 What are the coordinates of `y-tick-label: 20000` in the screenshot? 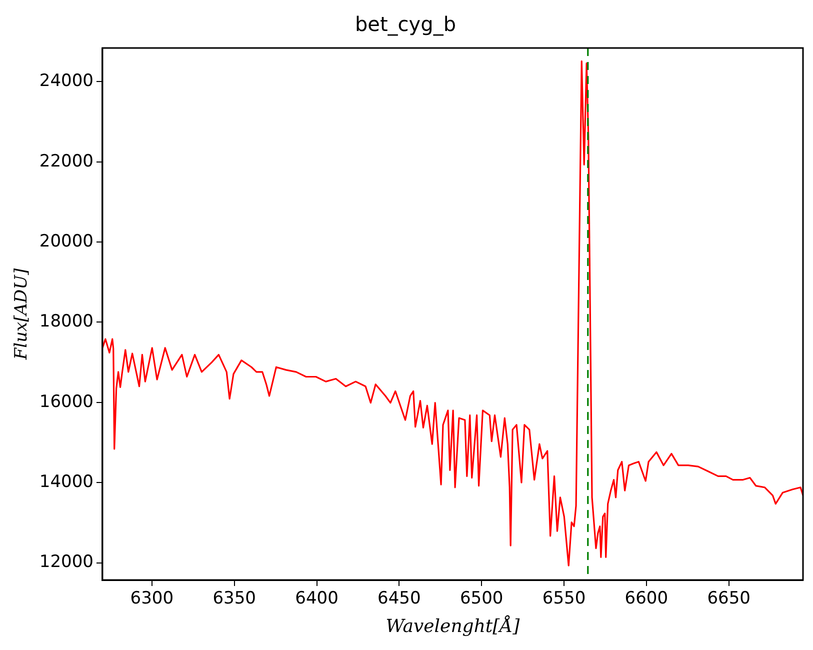 It's located at (66, 241).